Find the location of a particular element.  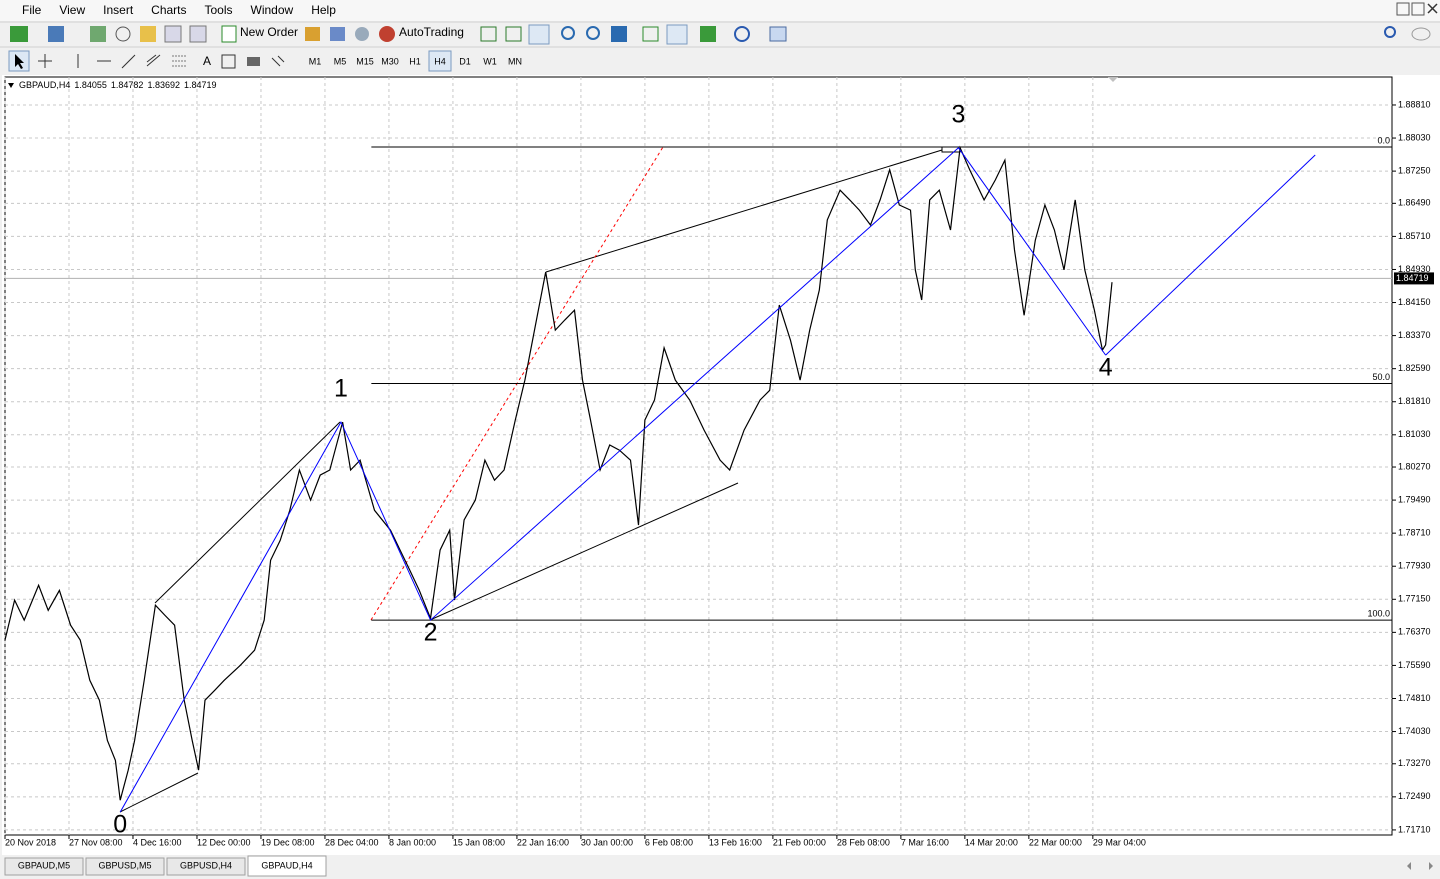

tab-label: GBPAUD,H4 is located at coordinates (286, 865).